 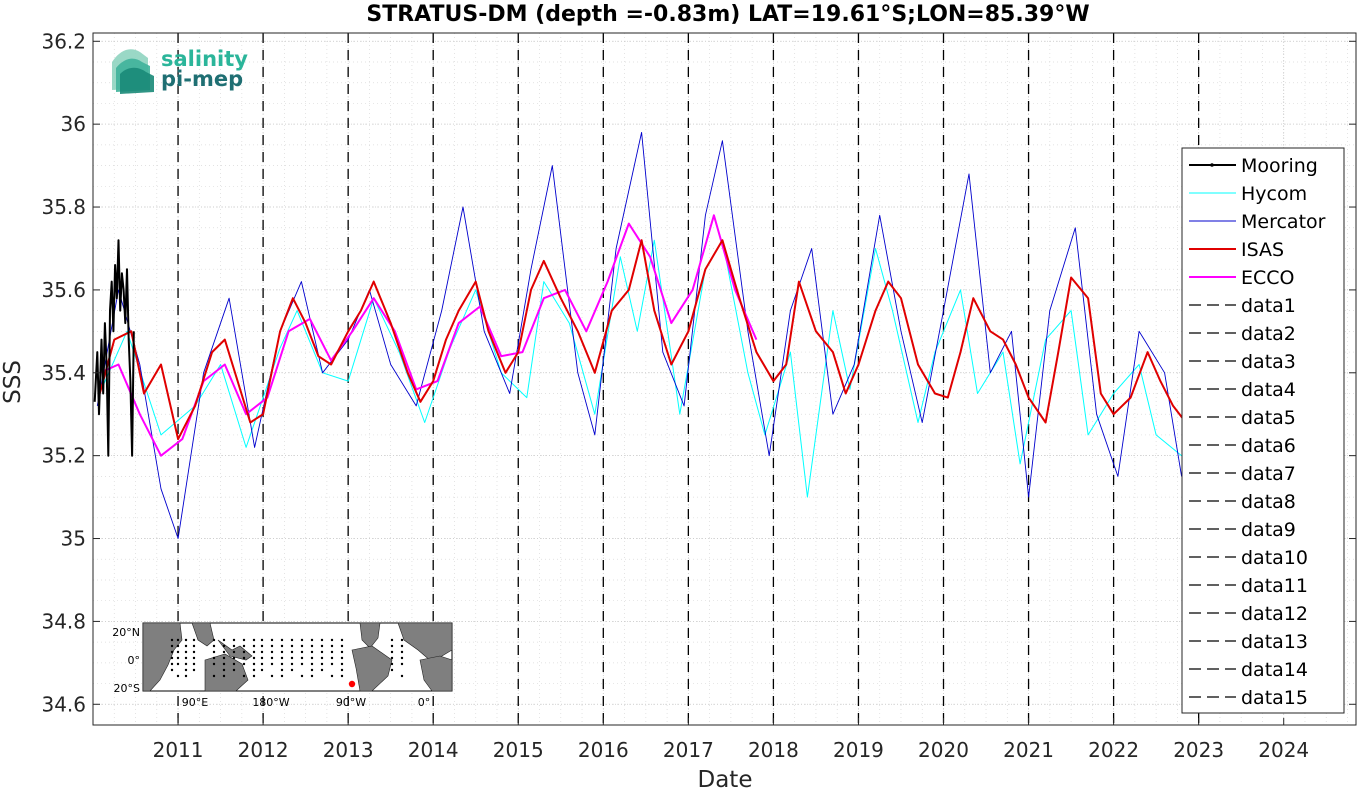 What do you see at coordinates (1268, 502) in the screenshot?
I see `legend-label: data8` at bounding box center [1268, 502].